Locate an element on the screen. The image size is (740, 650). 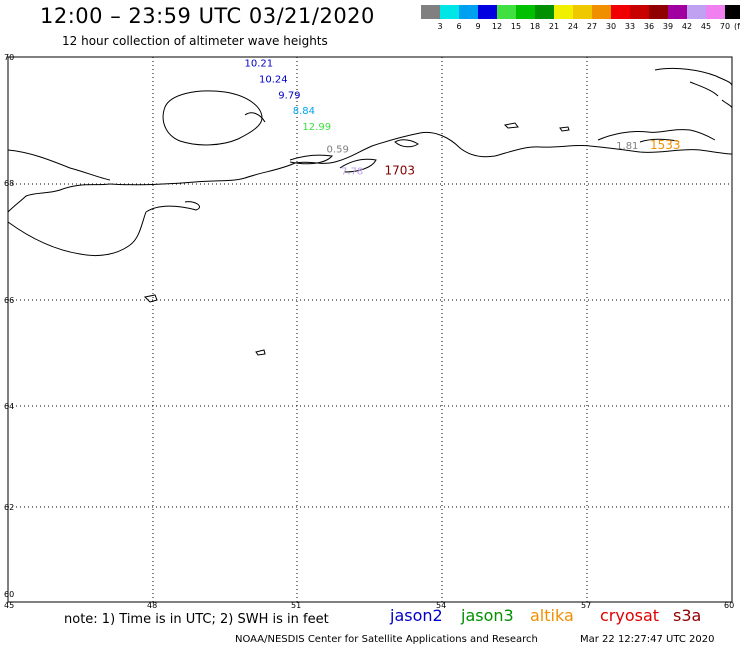
lat-label-64: 64 is located at coordinates (9, 406).